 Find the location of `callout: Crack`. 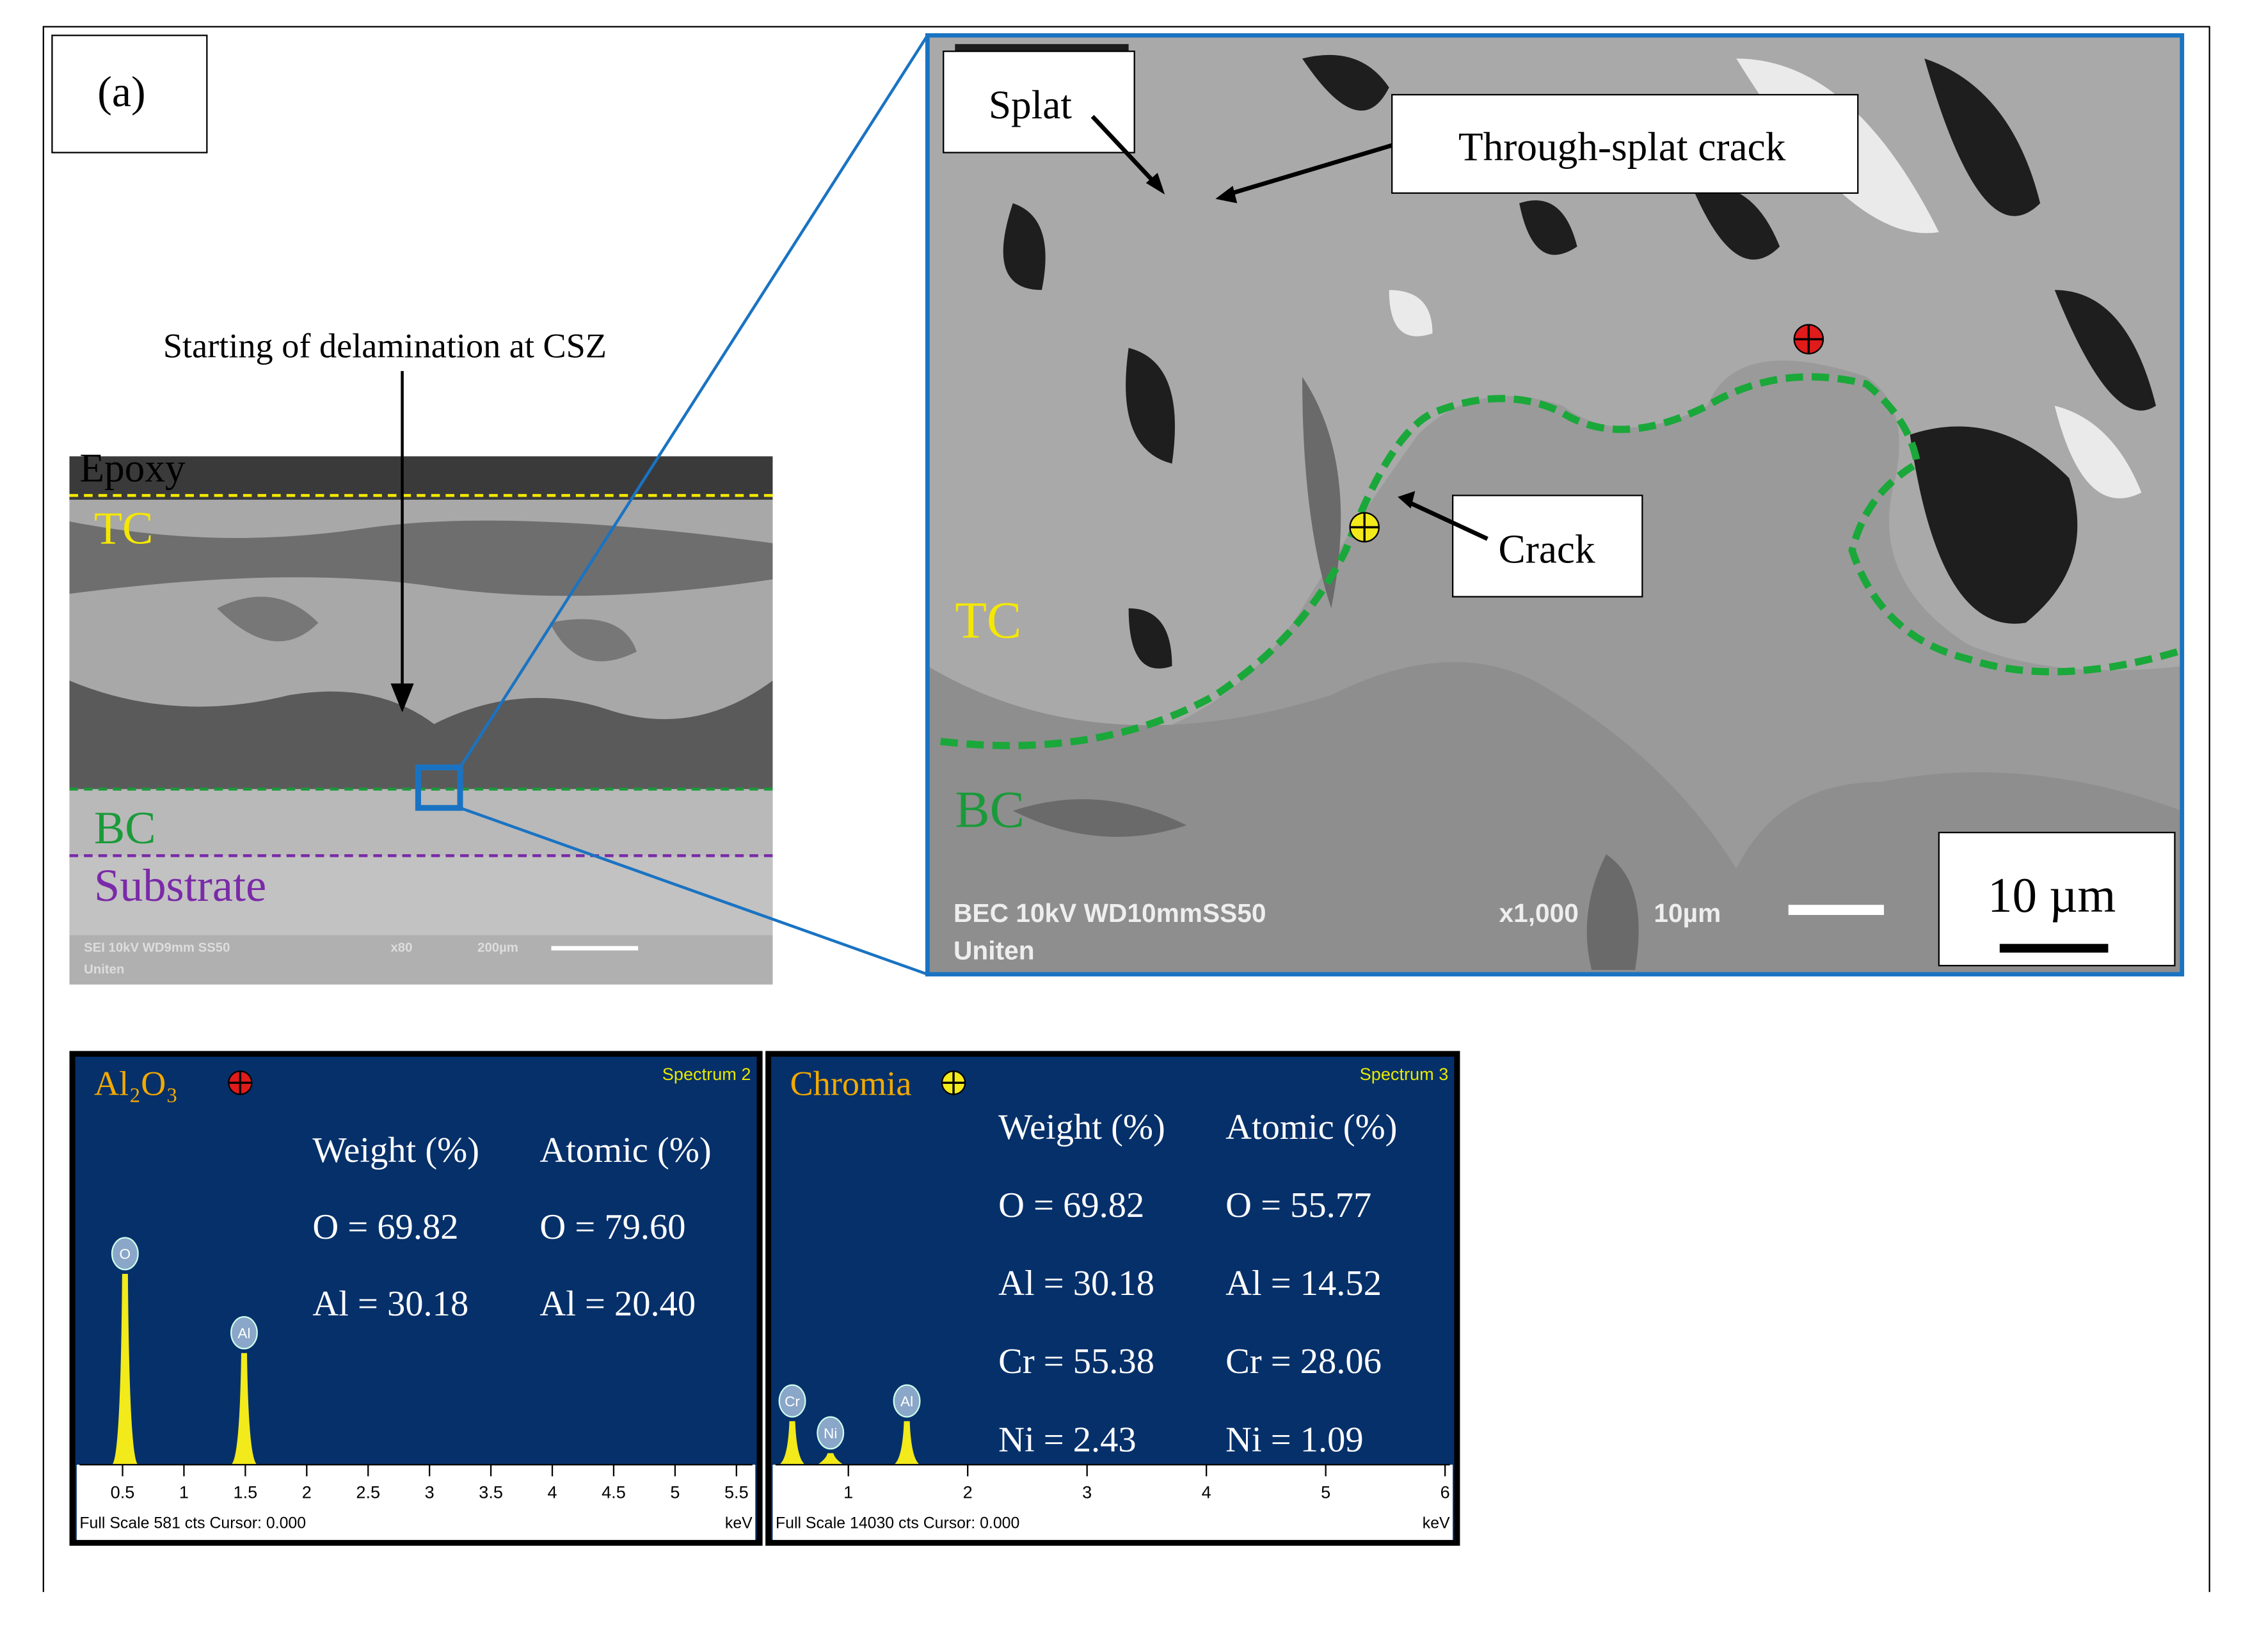

callout: Crack is located at coordinates (1547, 549).